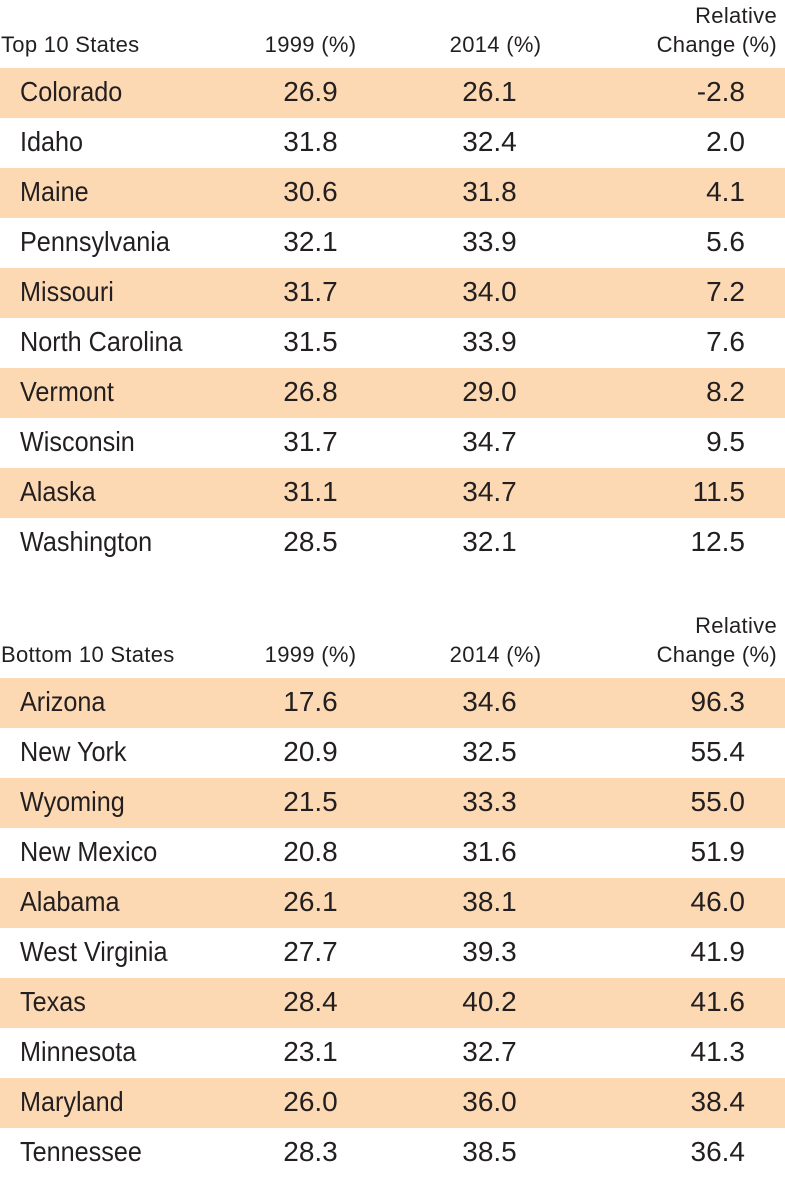 This screenshot has width=785, height=1178. I want to click on year-2014-cell: 32.5, so click(489, 751).